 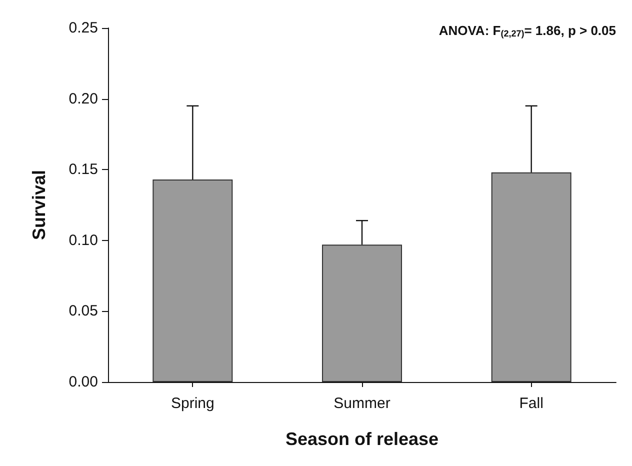 What do you see at coordinates (83, 28) in the screenshot?
I see `y-tick-label: 0.25` at bounding box center [83, 28].